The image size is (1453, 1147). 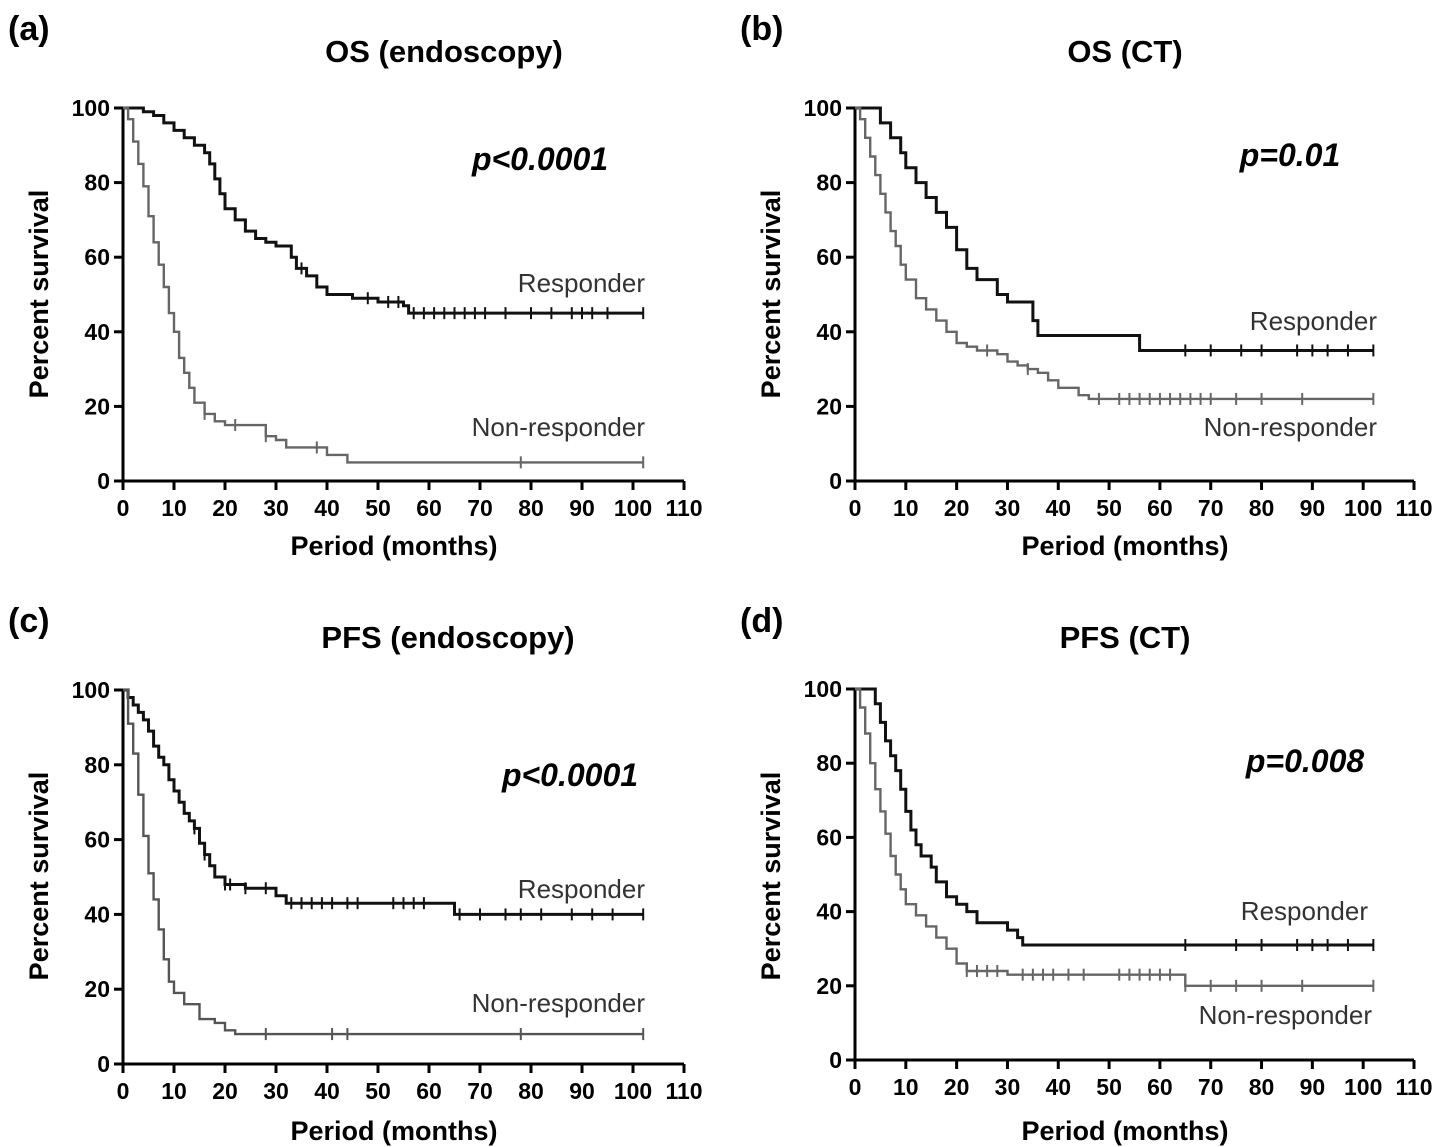 What do you see at coordinates (327, 508) in the screenshot?
I see `panel-a-x-tick-label: 40` at bounding box center [327, 508].